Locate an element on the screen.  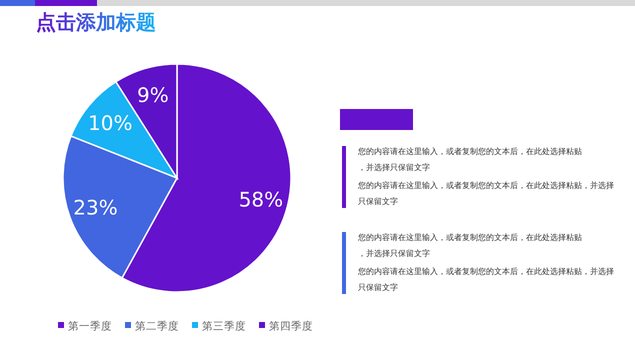
data-label: 9% is located at coordinates (152, 94).